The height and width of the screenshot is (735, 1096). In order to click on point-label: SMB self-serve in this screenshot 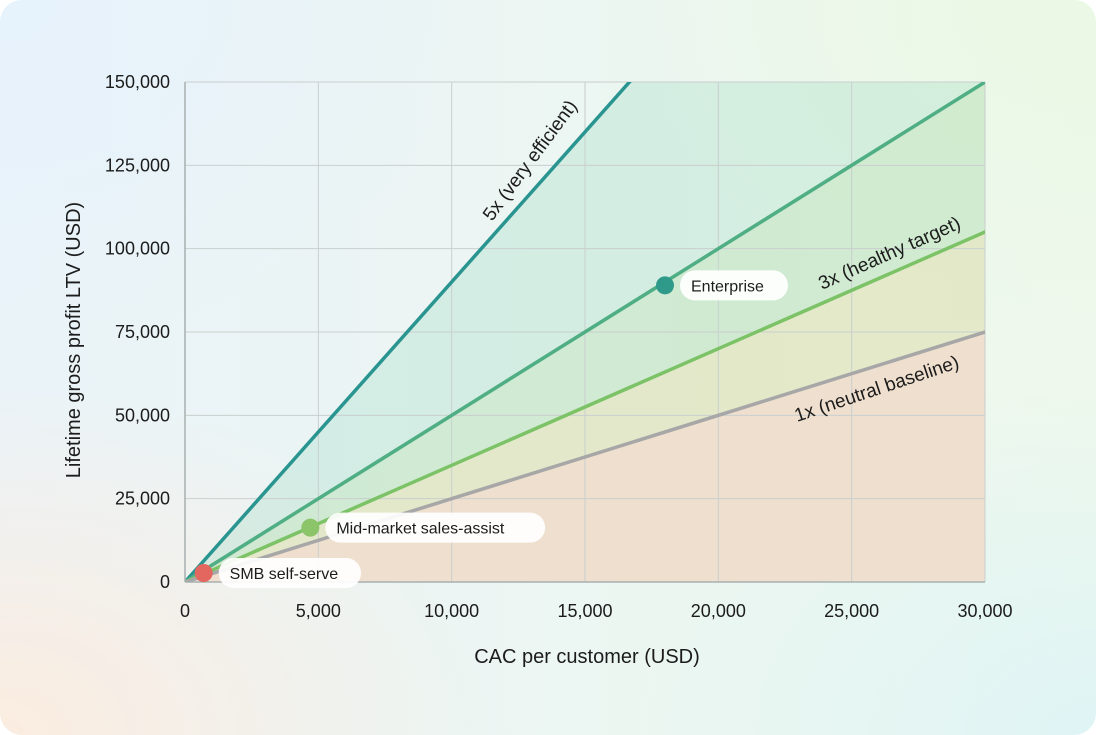, I will do `click(284, 574)`.